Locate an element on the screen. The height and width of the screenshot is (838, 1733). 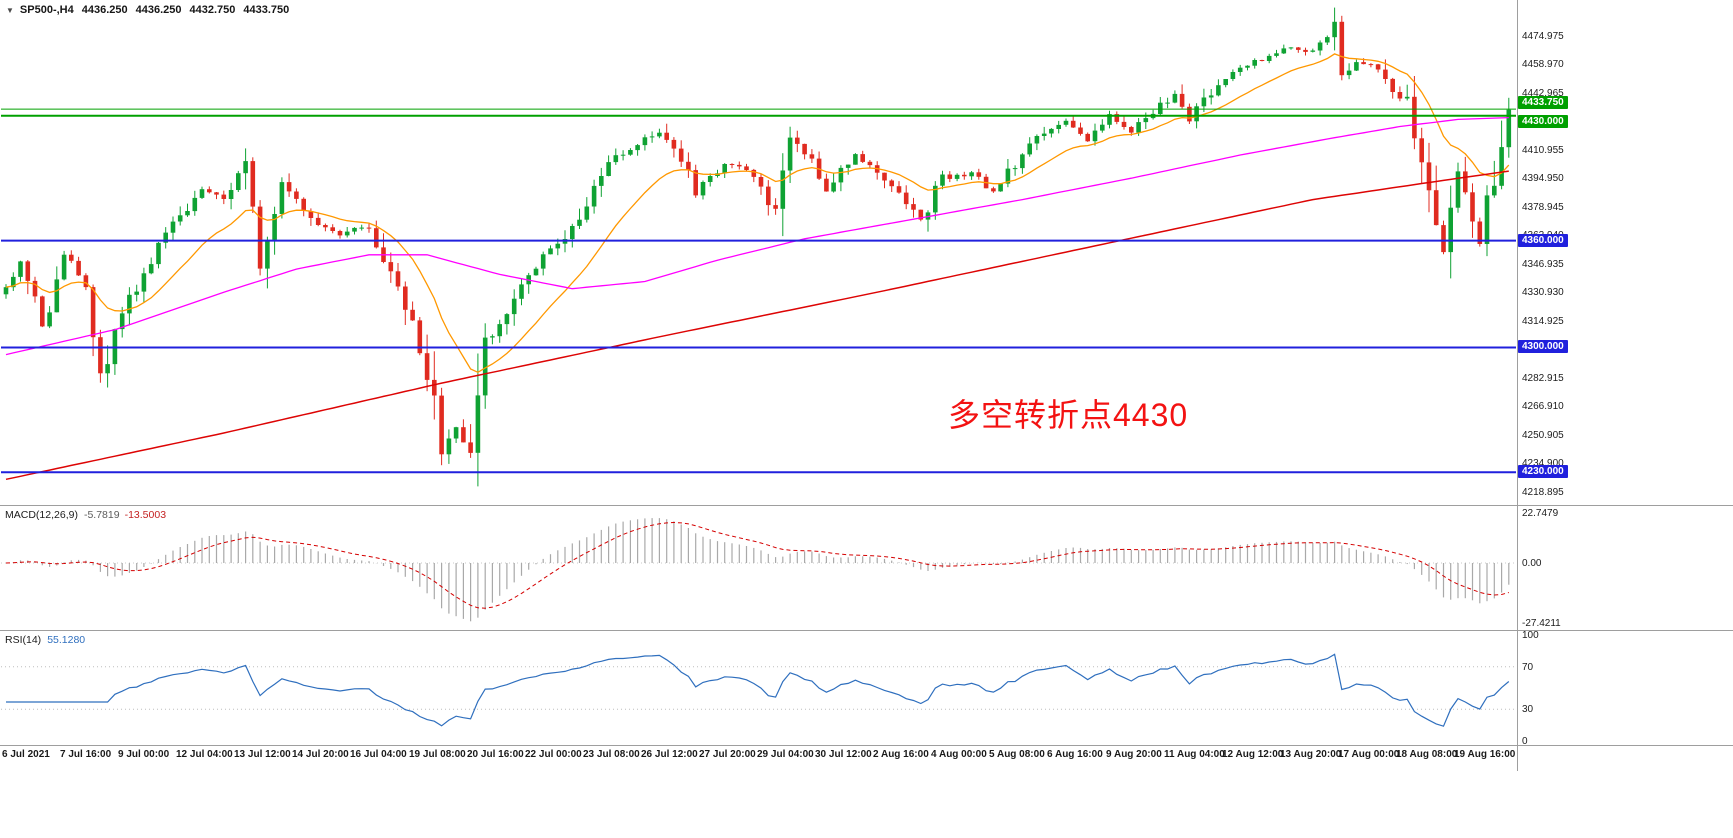
rsi-title: RSI(14) 55.1280 is located at coordinates (45, 640).